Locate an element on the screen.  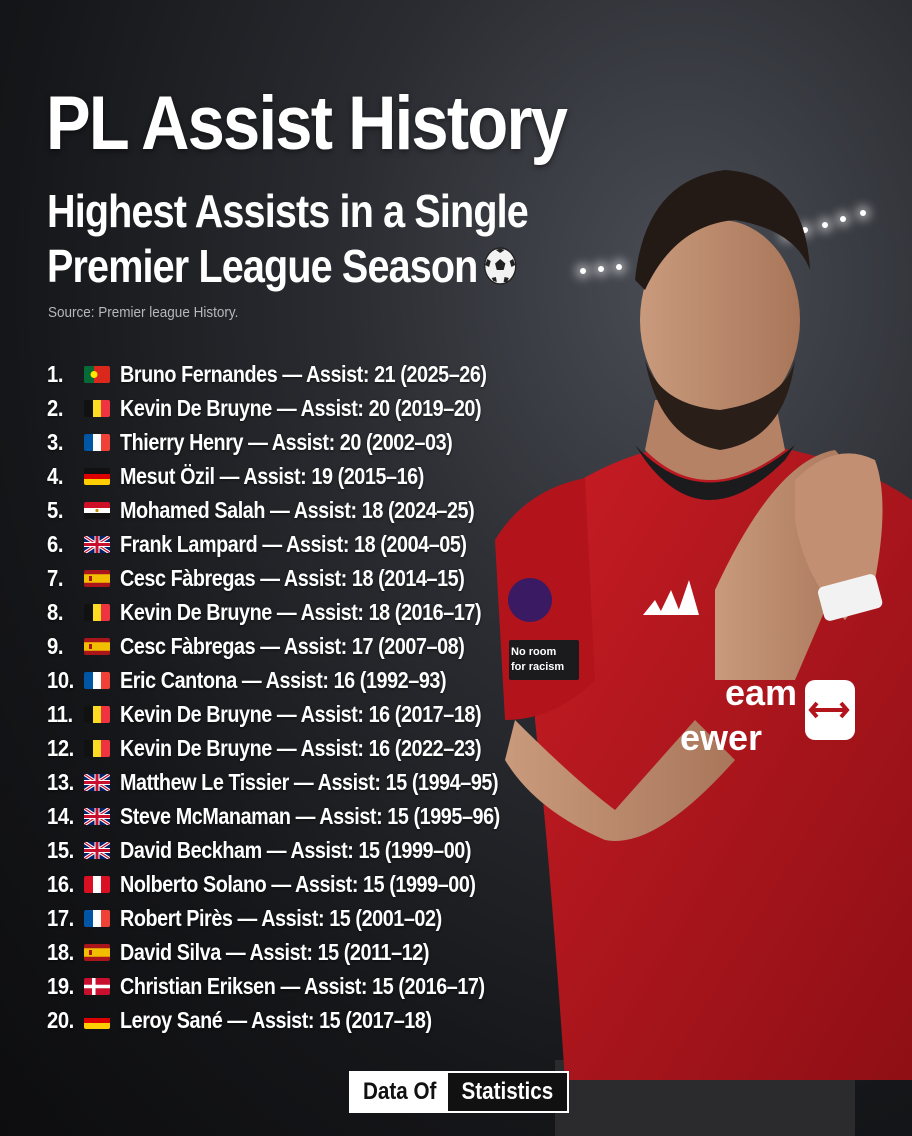
rank-number: 18. is located at coordinates (60, 951).